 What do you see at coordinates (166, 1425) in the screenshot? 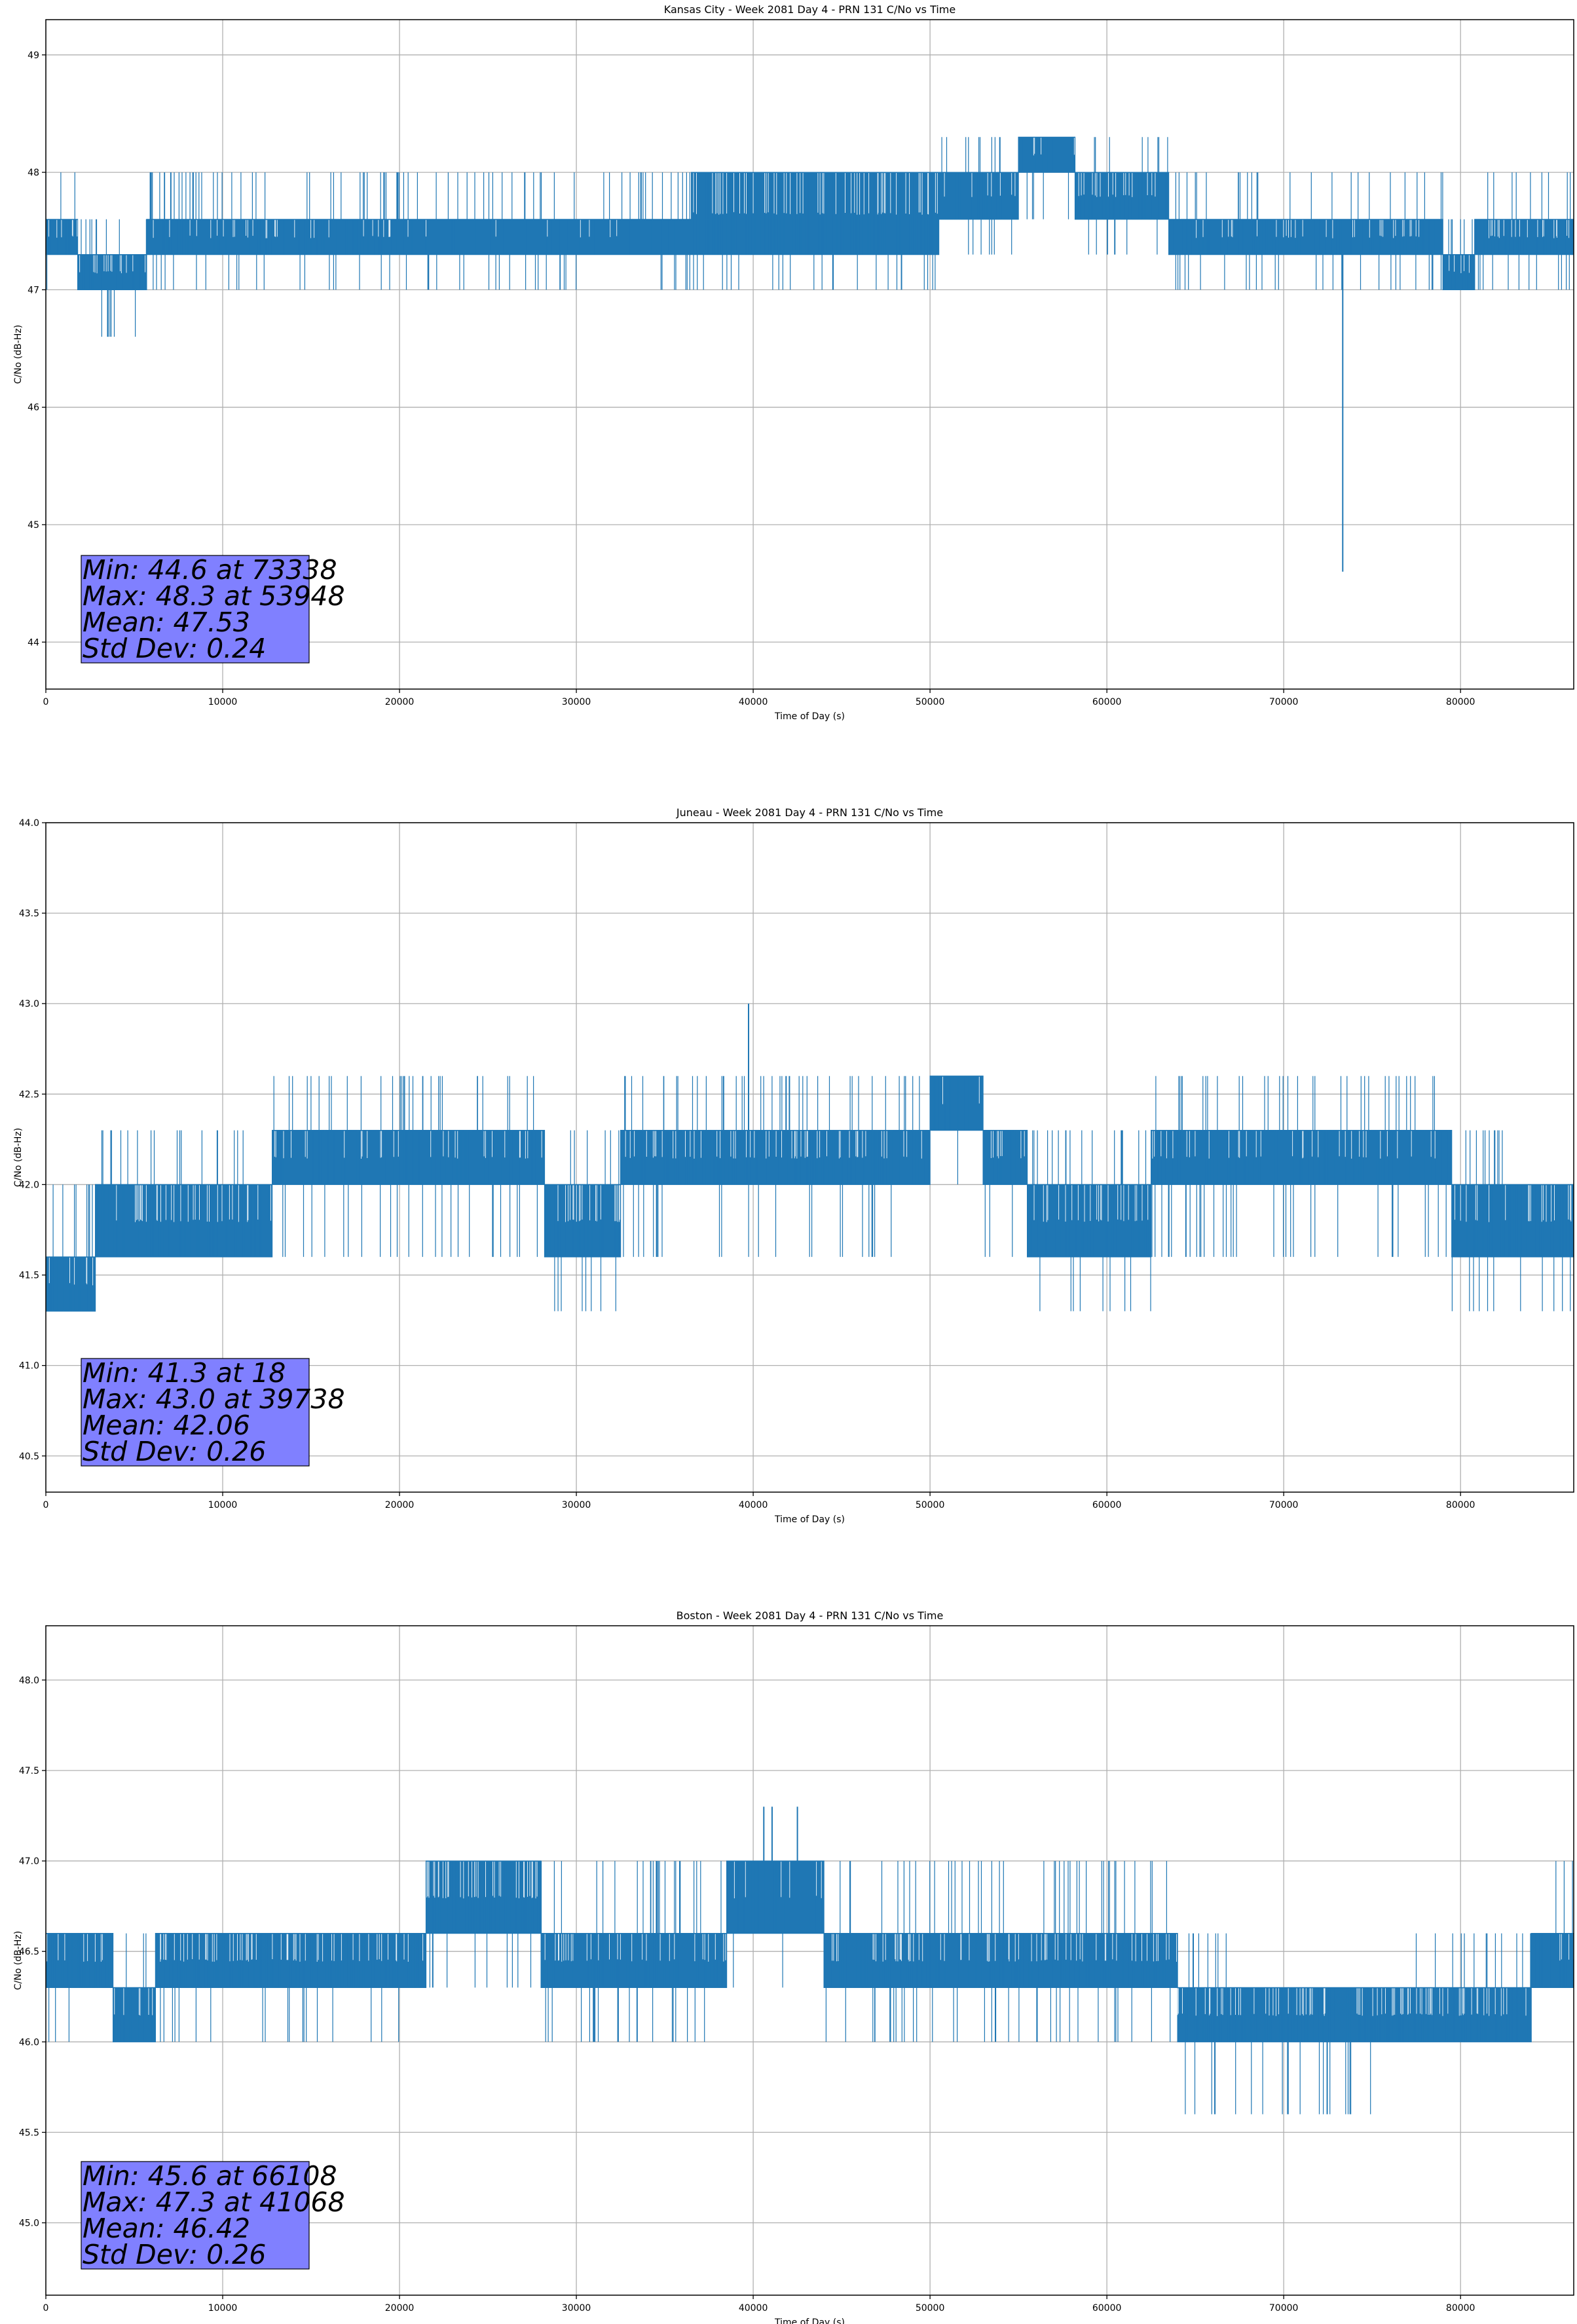
I see `stats-mean: Mean: 42.06` at bounding box center [166, 1425].